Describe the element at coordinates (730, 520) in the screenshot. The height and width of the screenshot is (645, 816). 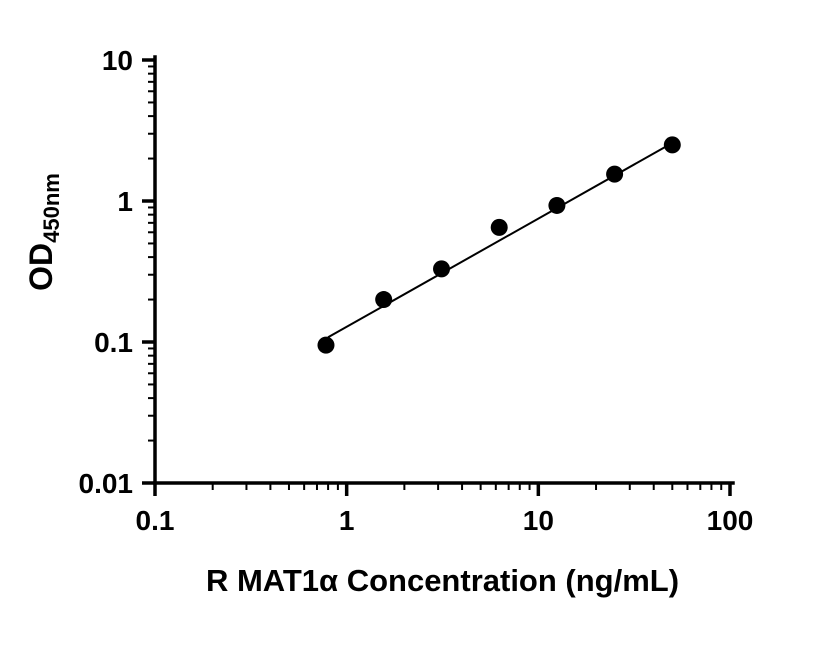
I see `x-tick-label: 100` at that location.